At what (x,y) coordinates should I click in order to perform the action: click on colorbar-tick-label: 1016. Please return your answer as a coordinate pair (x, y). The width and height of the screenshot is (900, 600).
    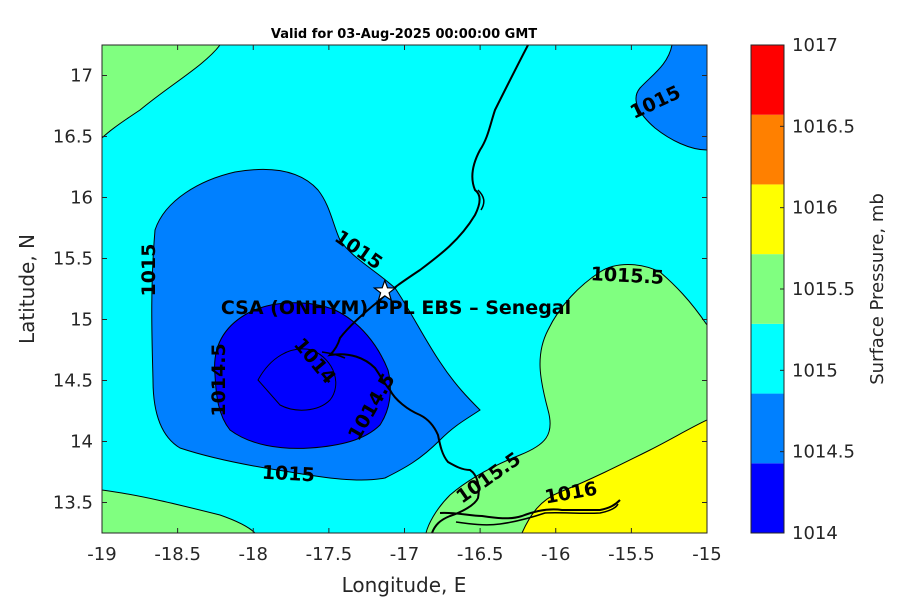
    Looking at the image, I should click on (815, 208).